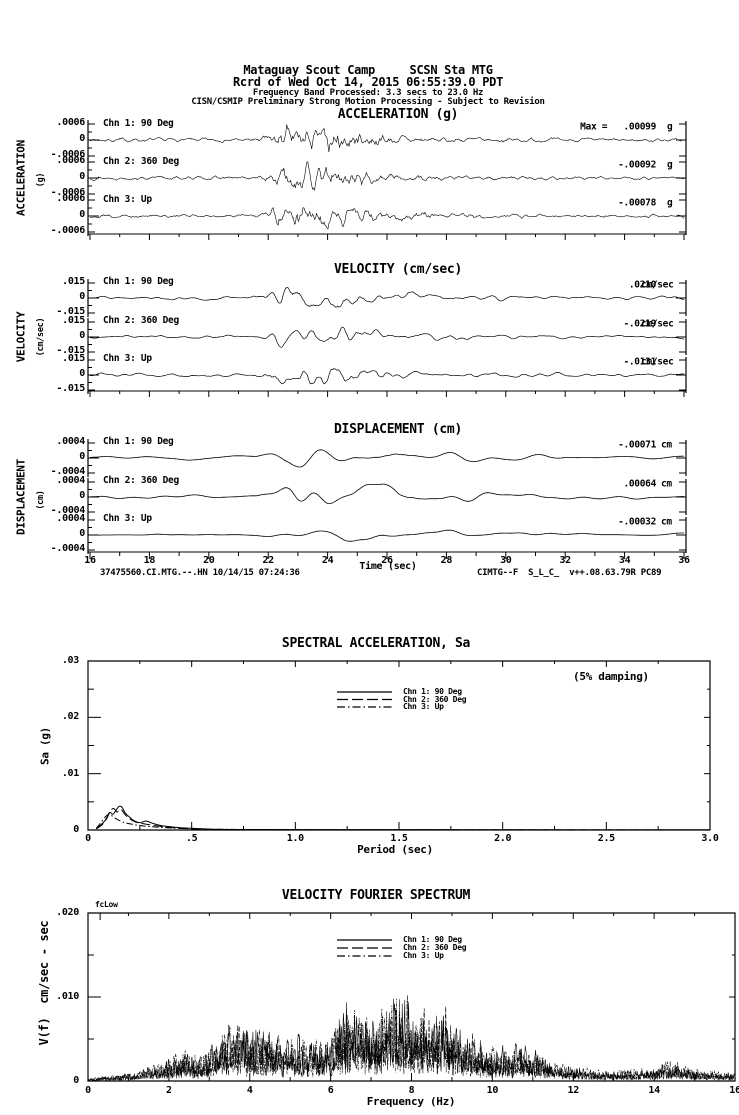  What do you see at coordinates (127, 518) in the screenshot?
I see `channel-label: Chn 3: Up` at bounding box center [127, 518].